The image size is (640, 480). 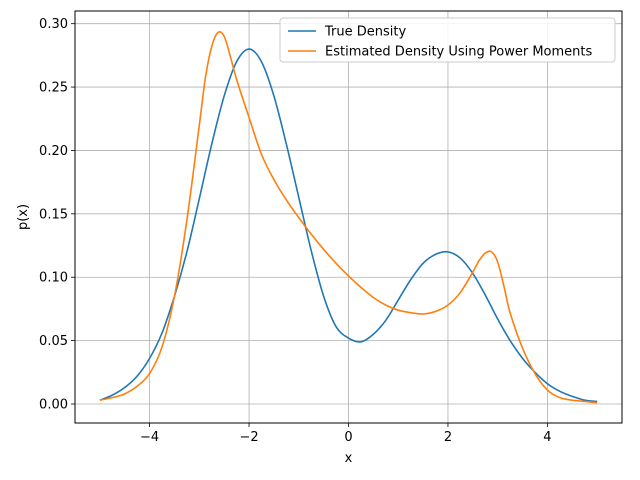 What do you see at coordinates (53, 151) in the screenshot?
I see `y-tick-label: 0.20` at bounding box center [53, 151].